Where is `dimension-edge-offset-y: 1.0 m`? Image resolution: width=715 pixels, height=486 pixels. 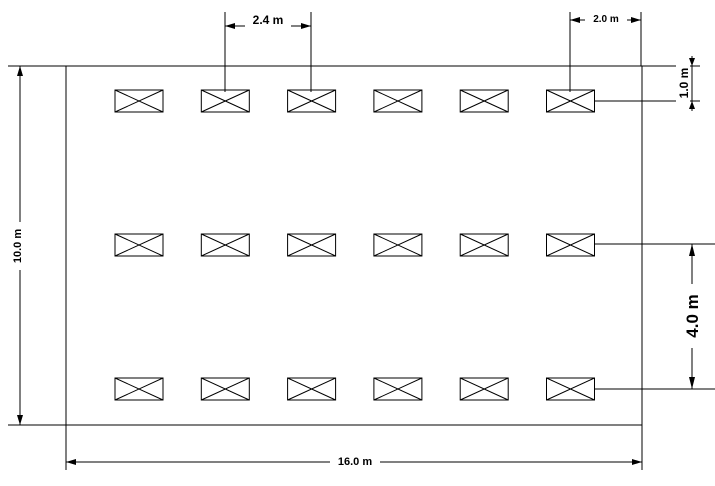 dimension-edge-offset-y: 1.0 m is located at coordinates (647, 83).